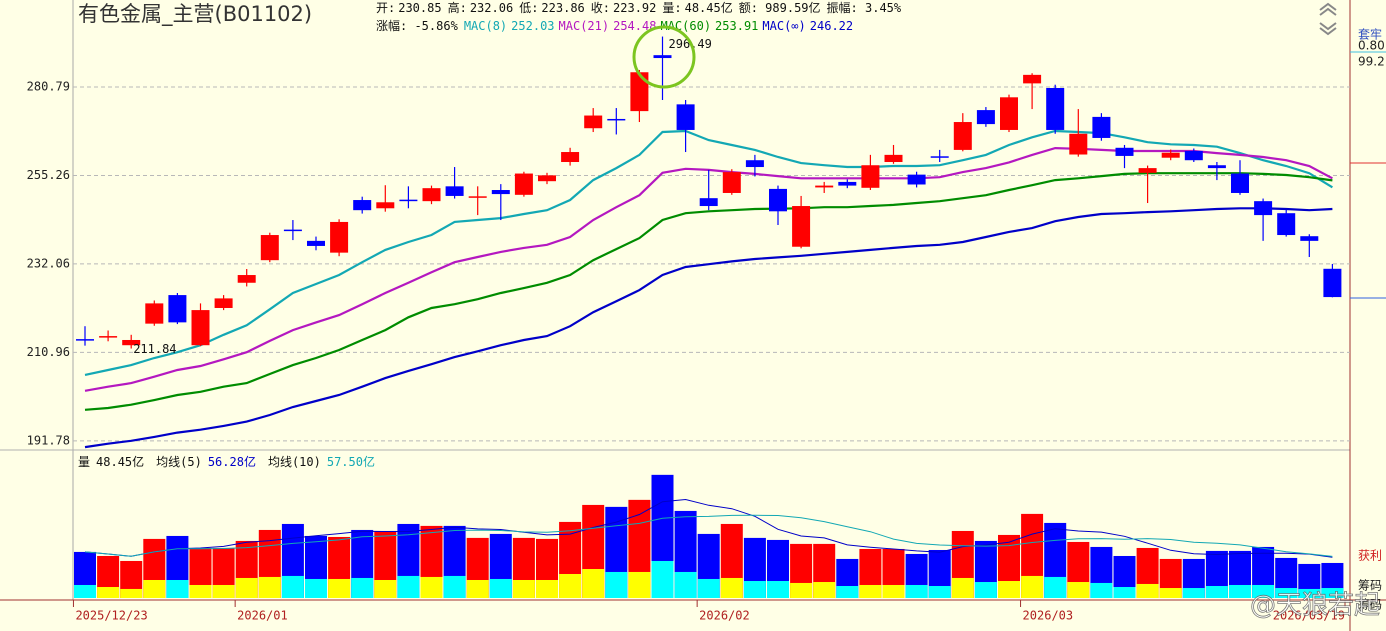 The image size is (1386, 631). What do you see at coordinates (351, 461) in the screenshot?
I see `legend-value: 57.50亿` at bounding box center [351, 461].